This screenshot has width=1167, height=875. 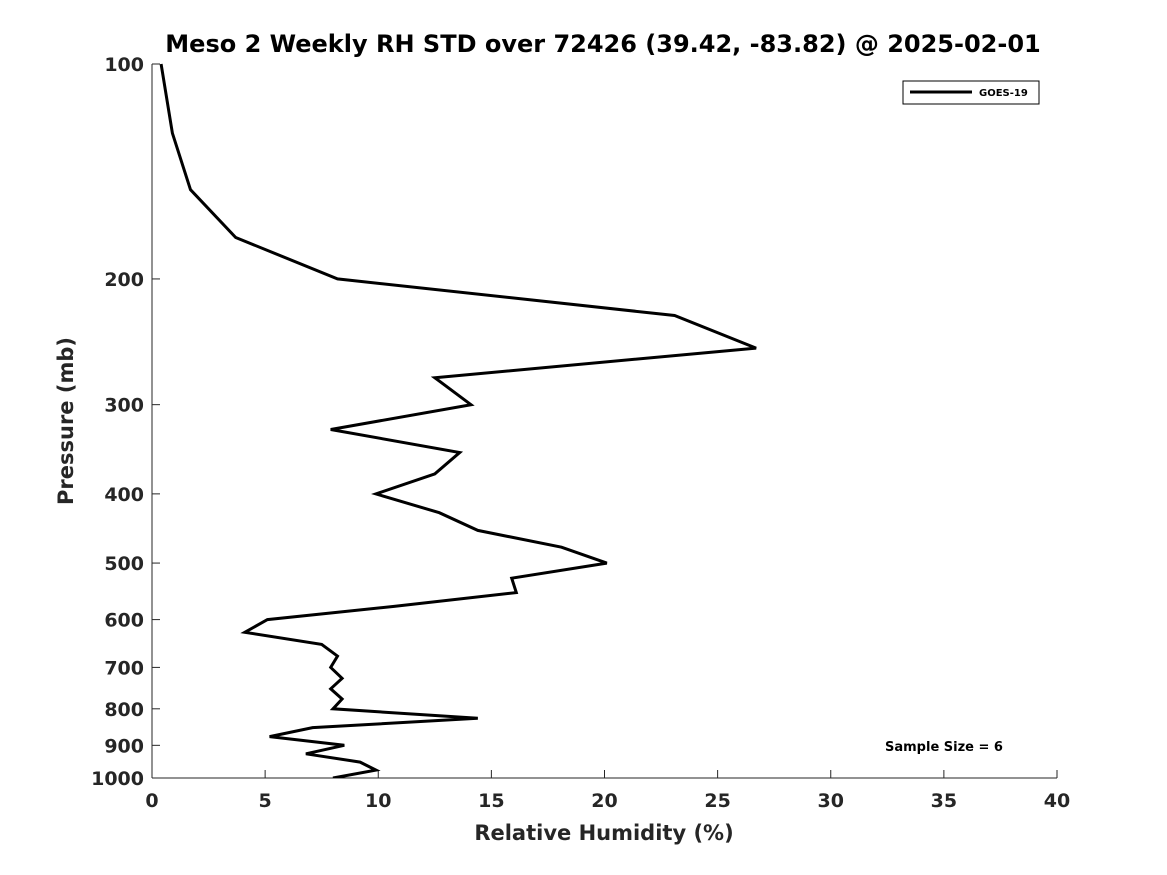 I want to click on y-axis-label: Pressure (mb), so click(x=66, y=421).